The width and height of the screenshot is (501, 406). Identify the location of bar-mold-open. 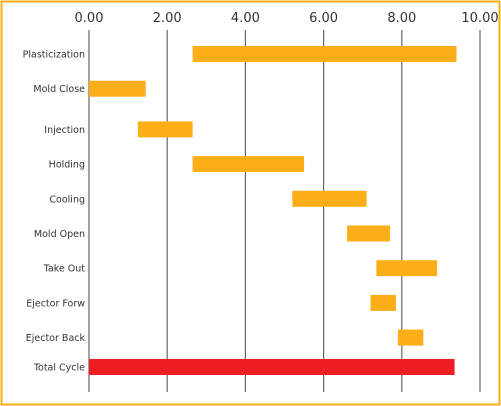
(369, 233).